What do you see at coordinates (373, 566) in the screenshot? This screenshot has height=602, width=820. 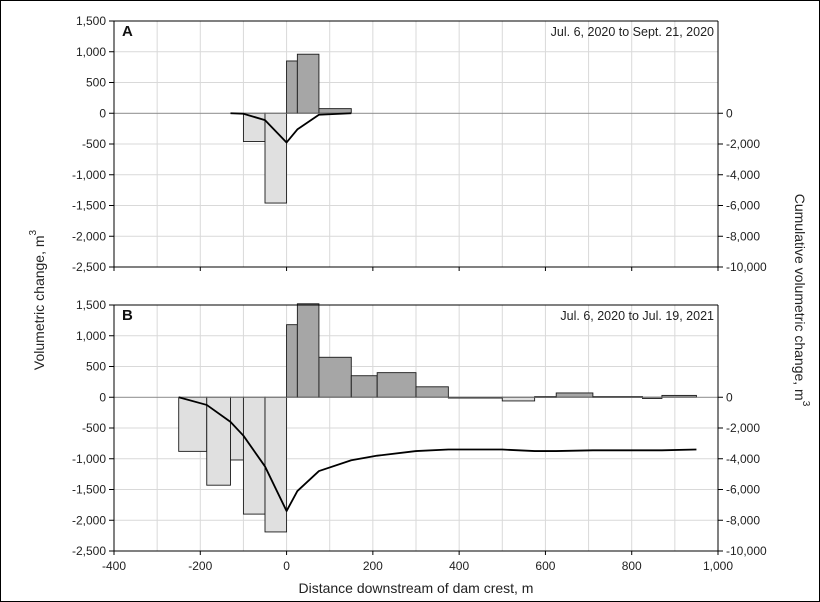 I see `x-tick-label: 200` at bounding box center [373, 566].